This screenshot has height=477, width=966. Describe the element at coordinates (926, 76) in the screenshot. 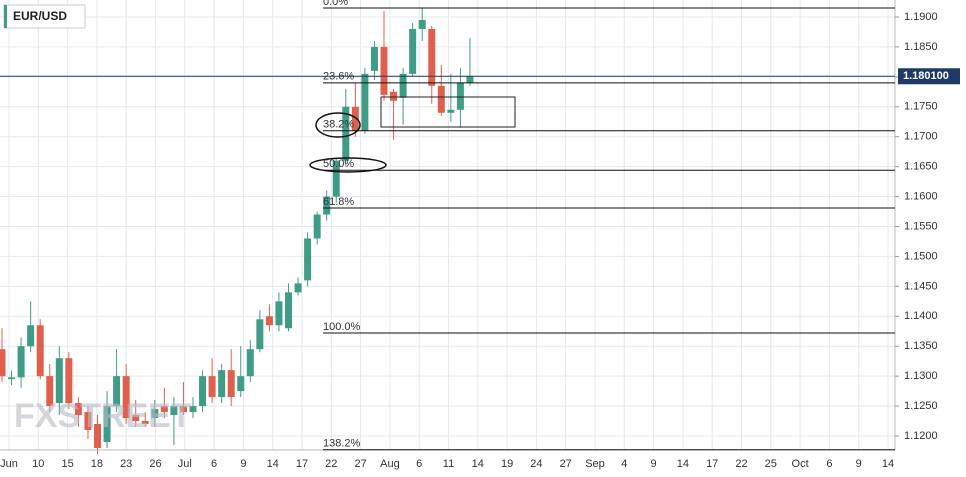

I see `price-label: 1.180100` at that location.